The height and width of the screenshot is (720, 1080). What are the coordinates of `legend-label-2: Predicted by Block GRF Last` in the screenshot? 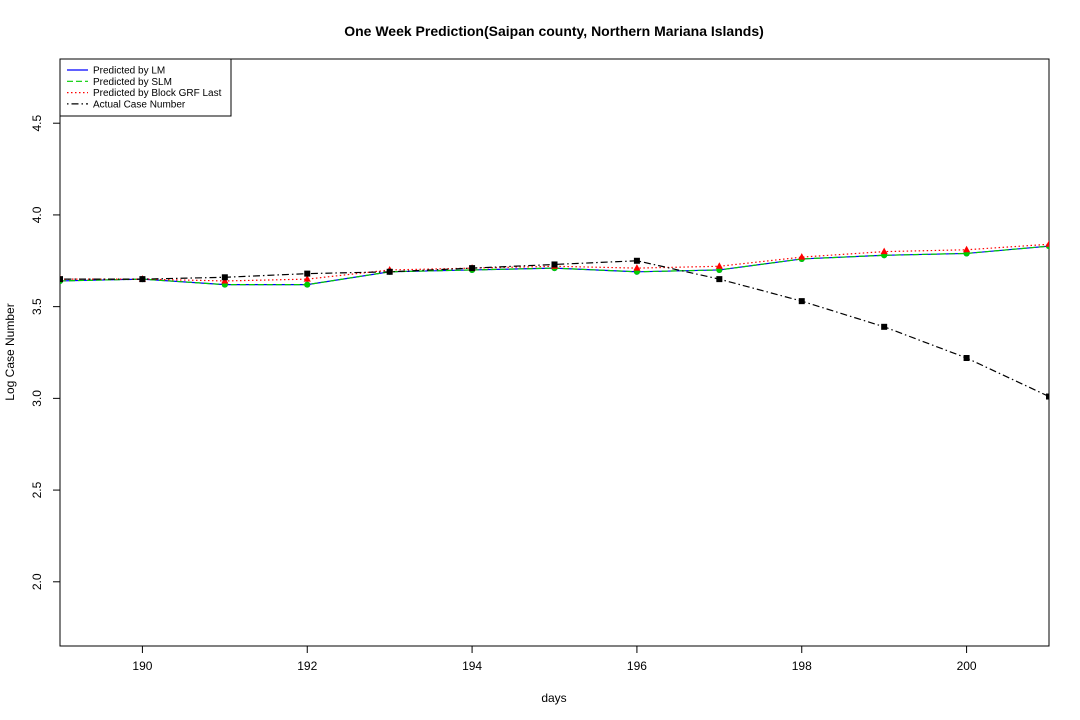 It's located at (157, 93).